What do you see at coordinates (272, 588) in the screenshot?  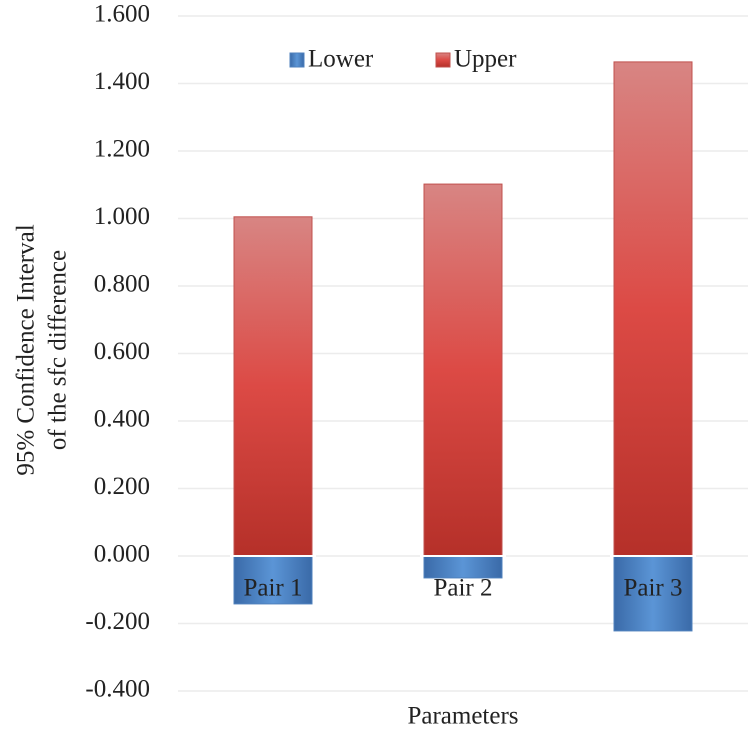 I see `x-tick-label: Pair 1` at bounding box center [272, 588].